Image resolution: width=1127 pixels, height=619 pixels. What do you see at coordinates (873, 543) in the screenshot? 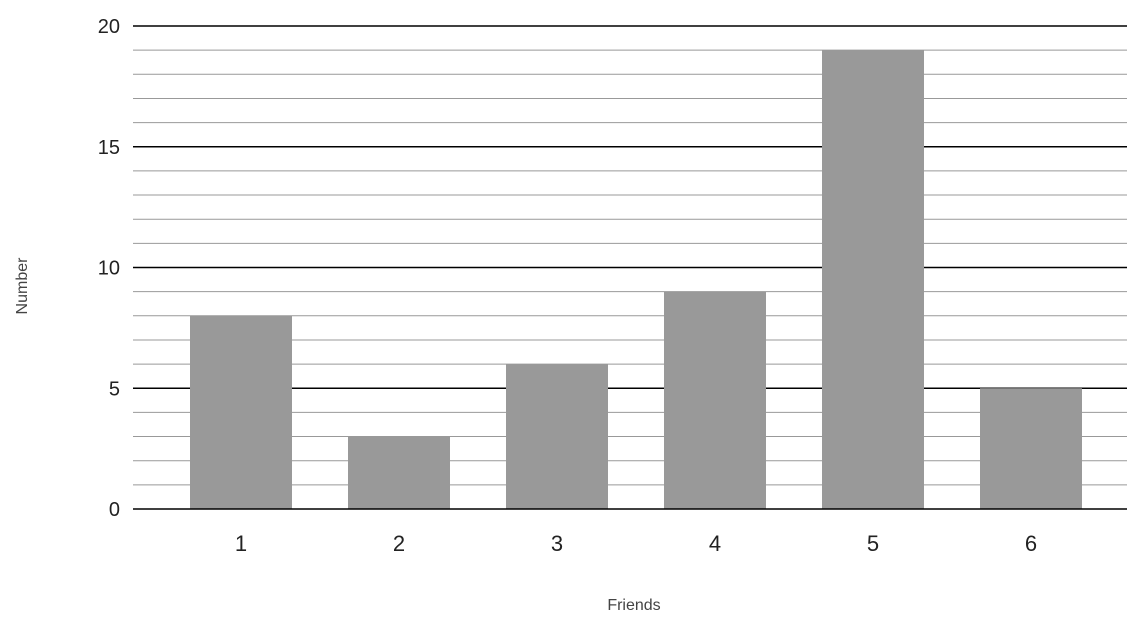
I see `x-tick-label: 5` at bounding box center [873, 543].